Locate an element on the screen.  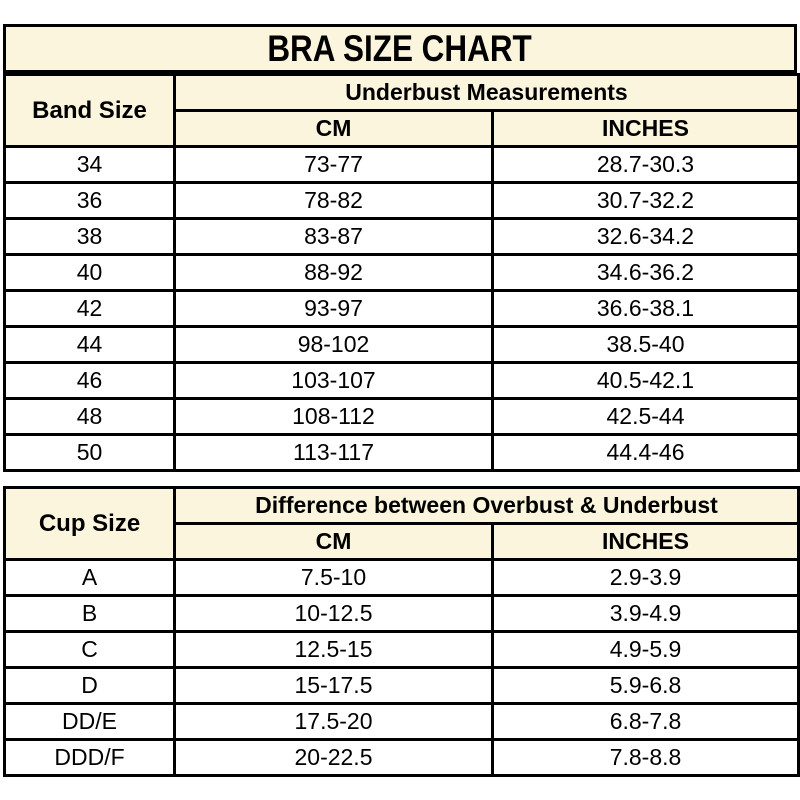
table-cell: 44 is located at coordinates (89, 344).